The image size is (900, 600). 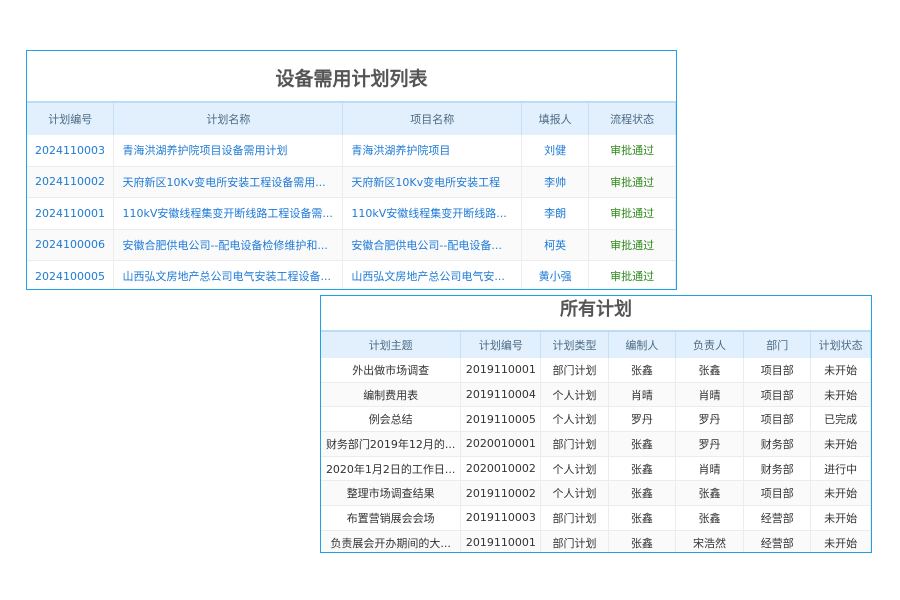 What do you see at coordinates (555, 213) in the screenshot?
I see `table-cell: 李朗` at bounding box center [555, 213].